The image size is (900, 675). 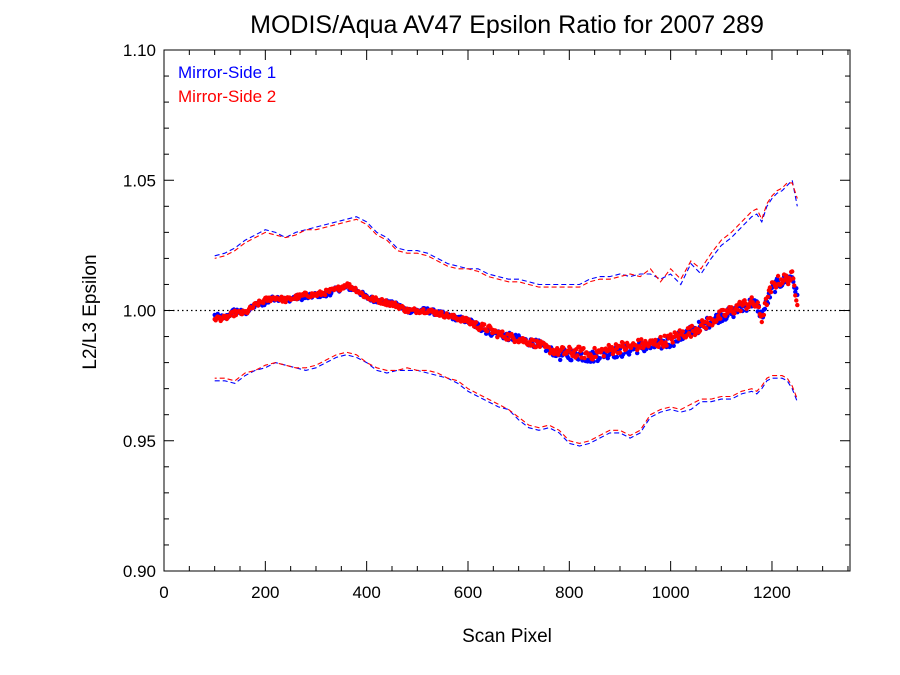 What do you see at coordinates (506, 315) in the screenshot?
I see `mirror-side-2-points` at bounding box center [506, 315].